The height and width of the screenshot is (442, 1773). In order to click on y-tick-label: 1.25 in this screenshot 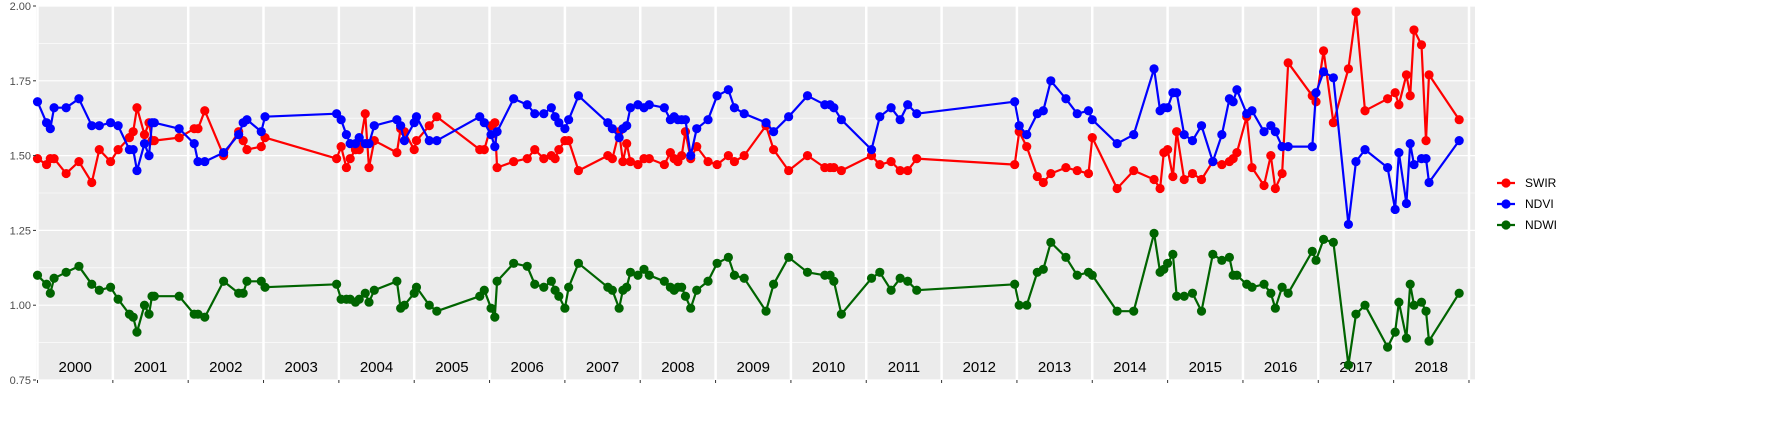, I will do `click(20, 231)`.